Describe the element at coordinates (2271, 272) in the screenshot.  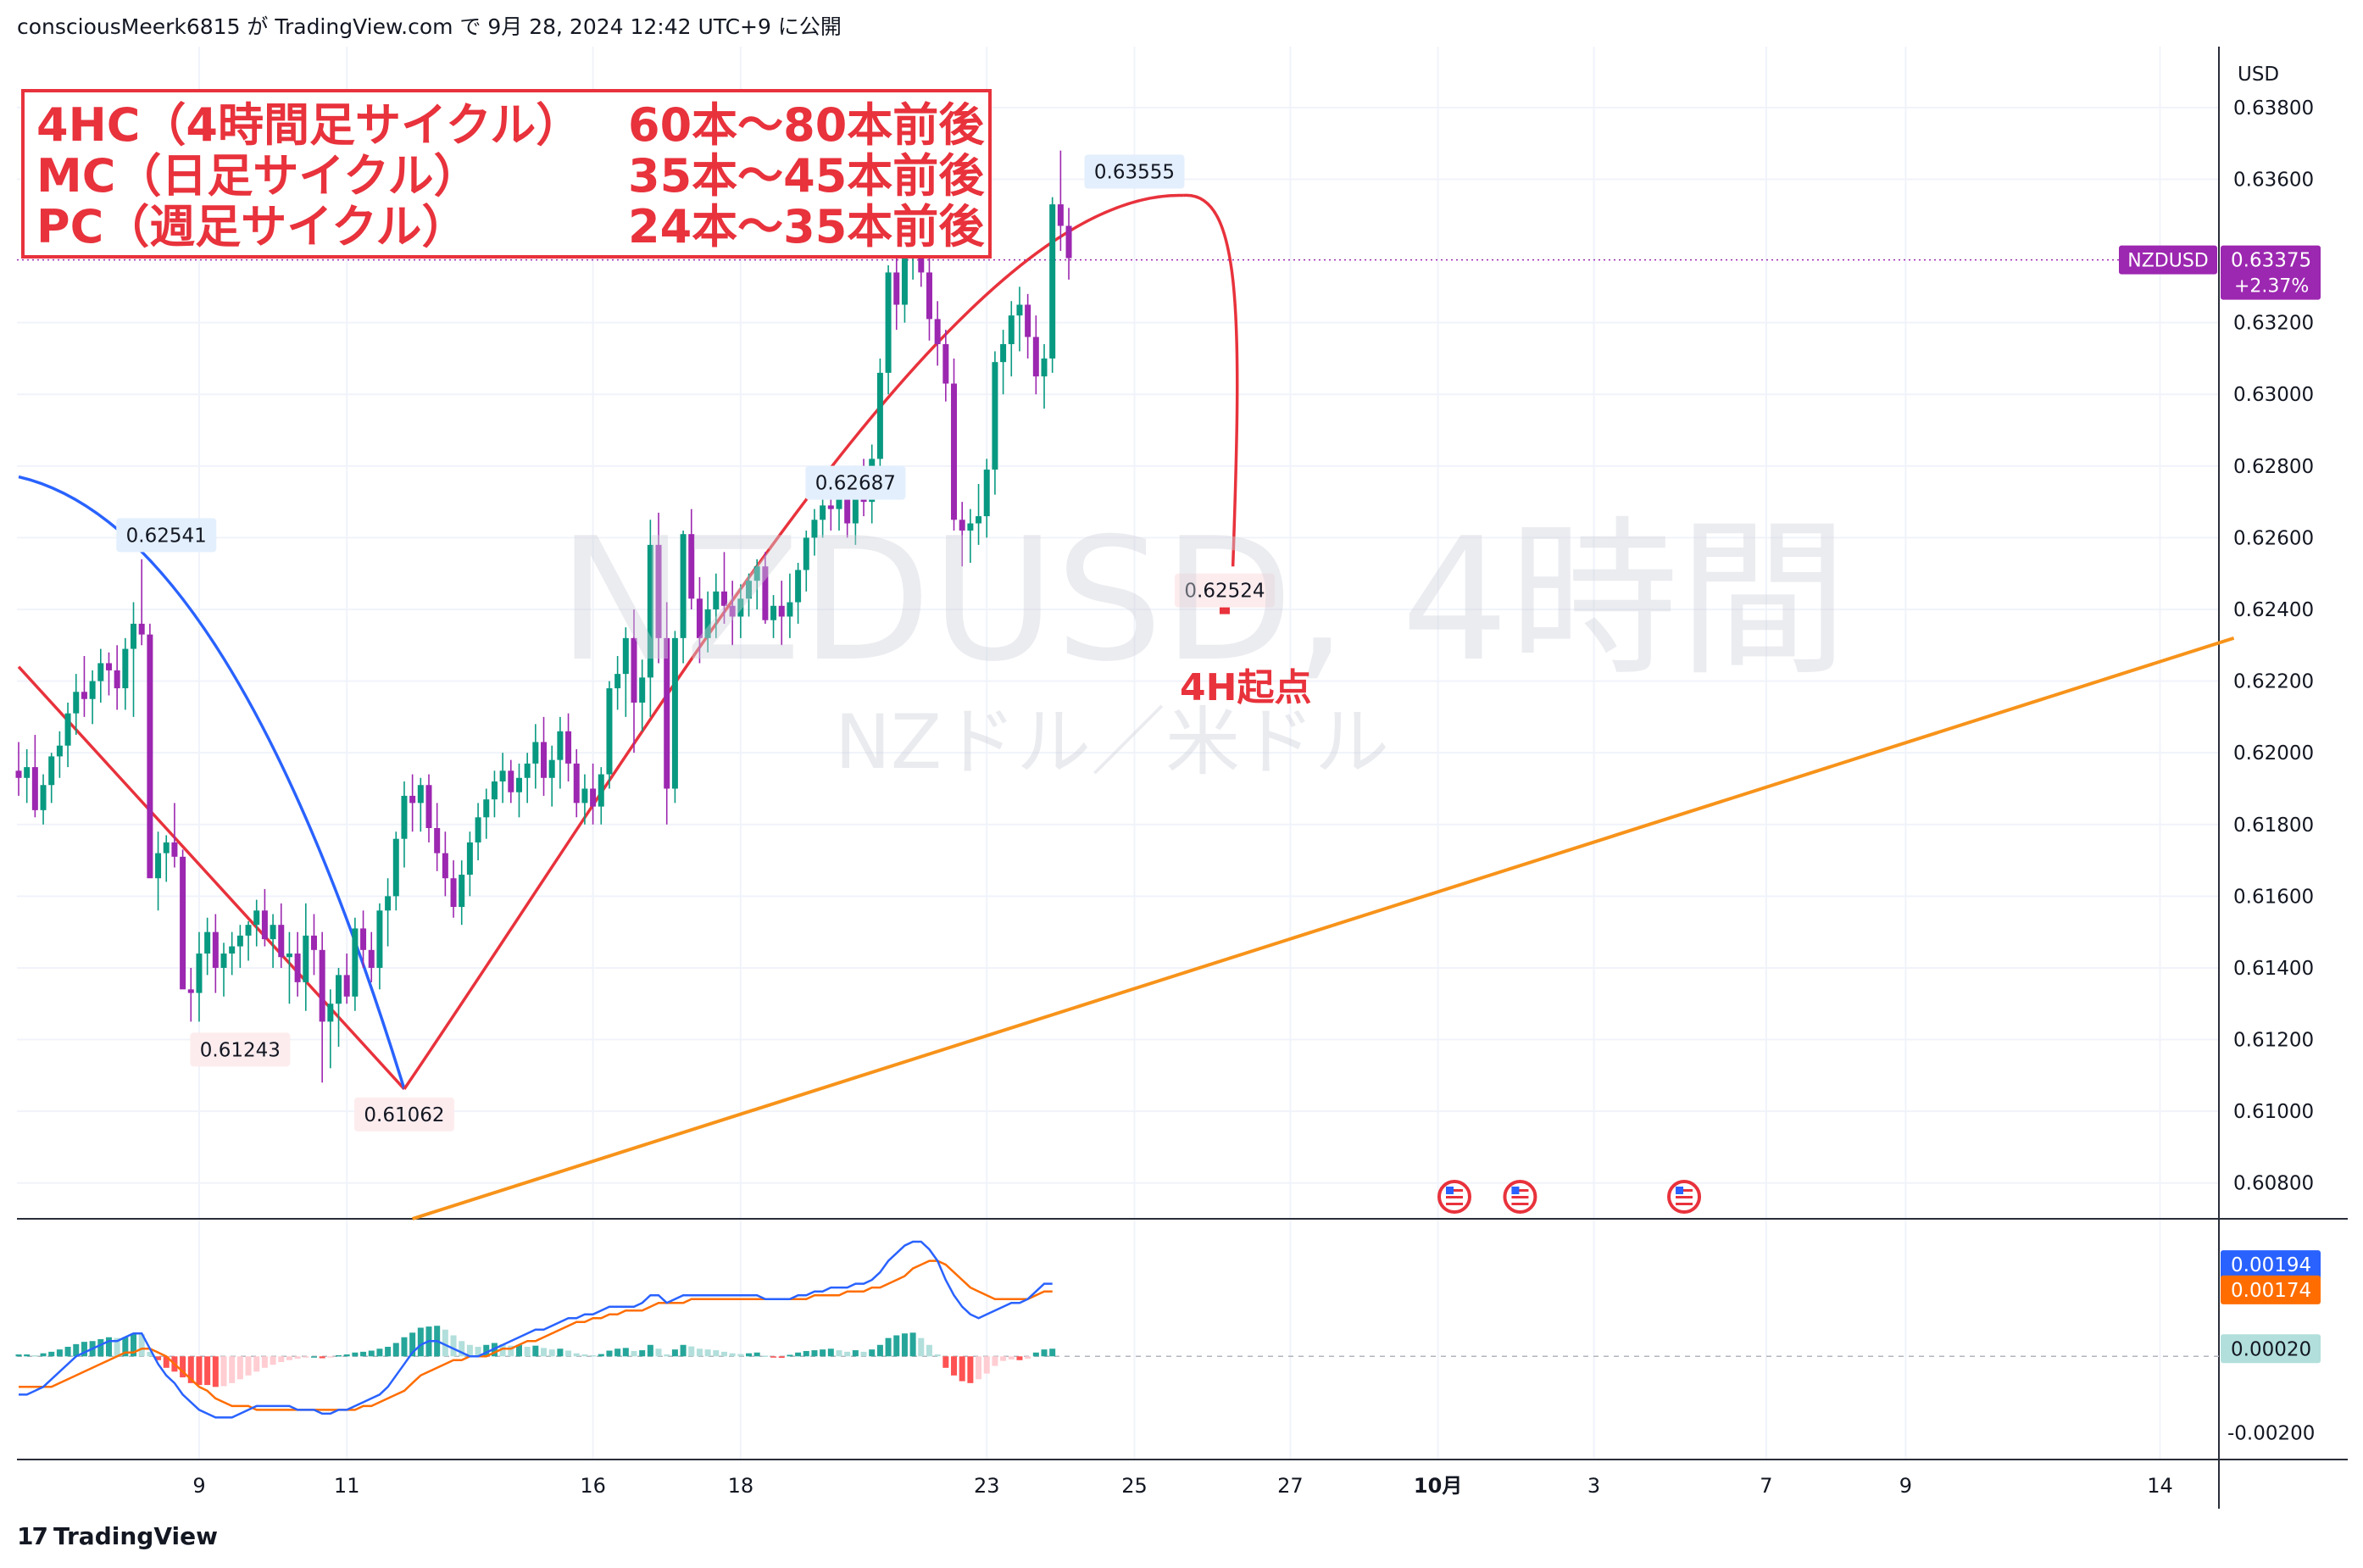
I see `last-price-tag-bg` at that location.